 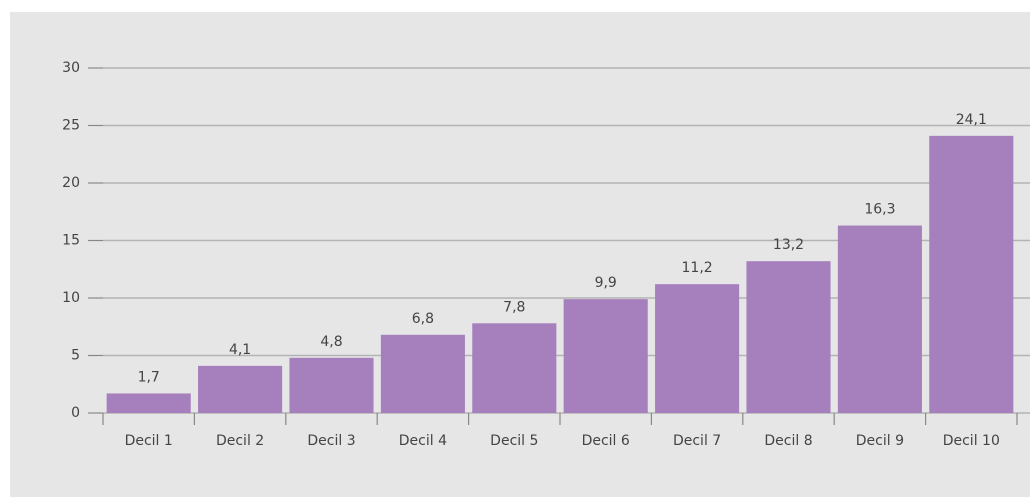 What do you see at coordinates (514, 307) in the screenshot?
I see `value-label: 7,8` at bounding box center [514, 307].